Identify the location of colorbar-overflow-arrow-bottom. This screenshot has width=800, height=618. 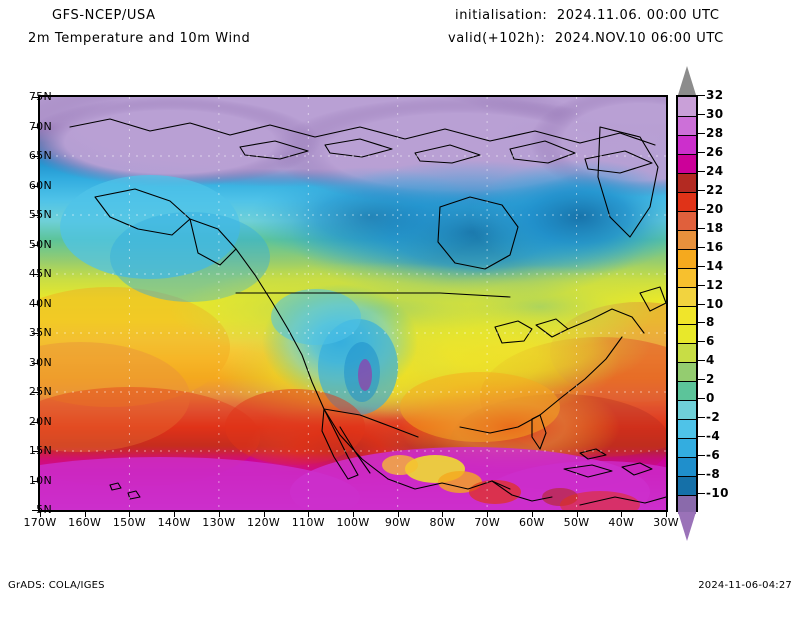
(687, 526).